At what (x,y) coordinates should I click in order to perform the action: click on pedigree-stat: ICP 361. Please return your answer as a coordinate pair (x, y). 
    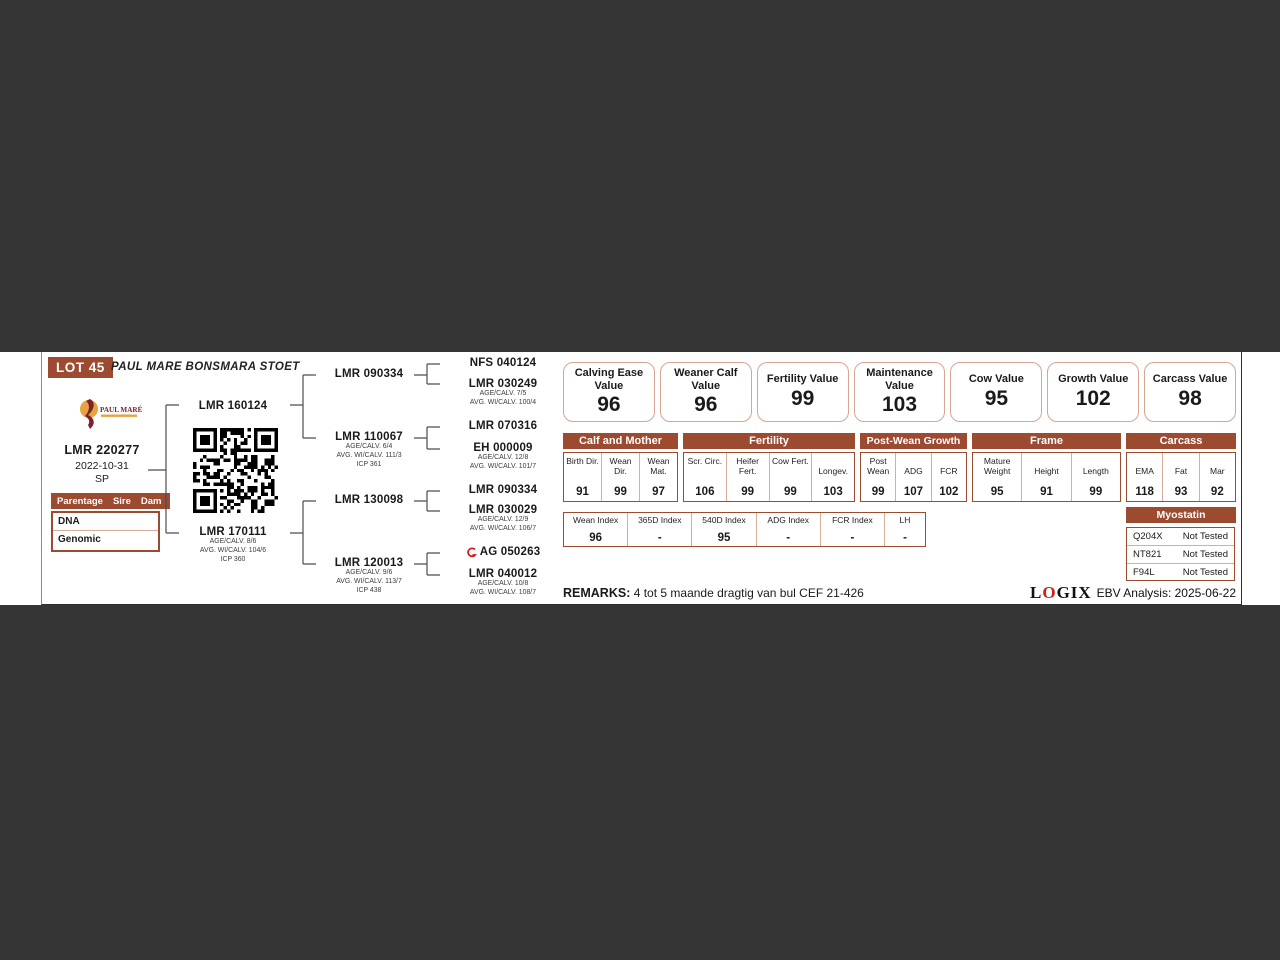
    Looking at the image, I should click on (369, 464).